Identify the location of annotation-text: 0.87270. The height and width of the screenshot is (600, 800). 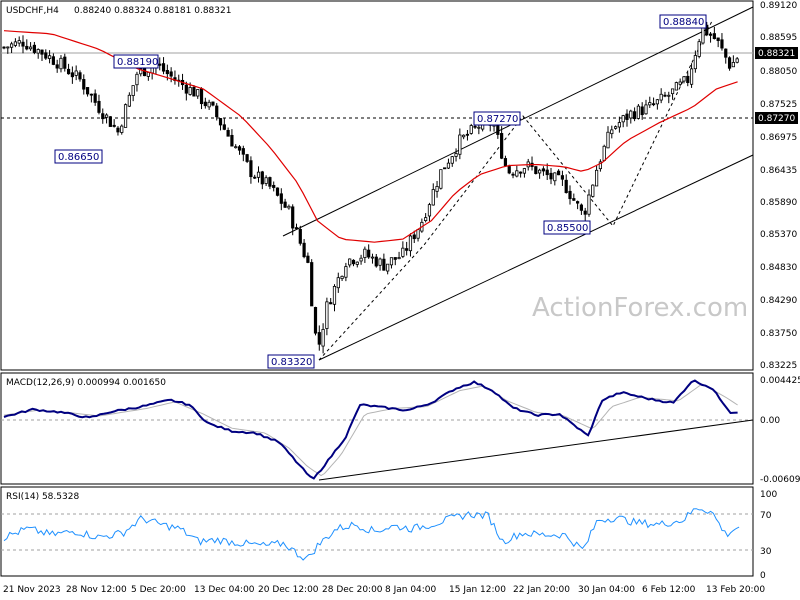
(497, 119).